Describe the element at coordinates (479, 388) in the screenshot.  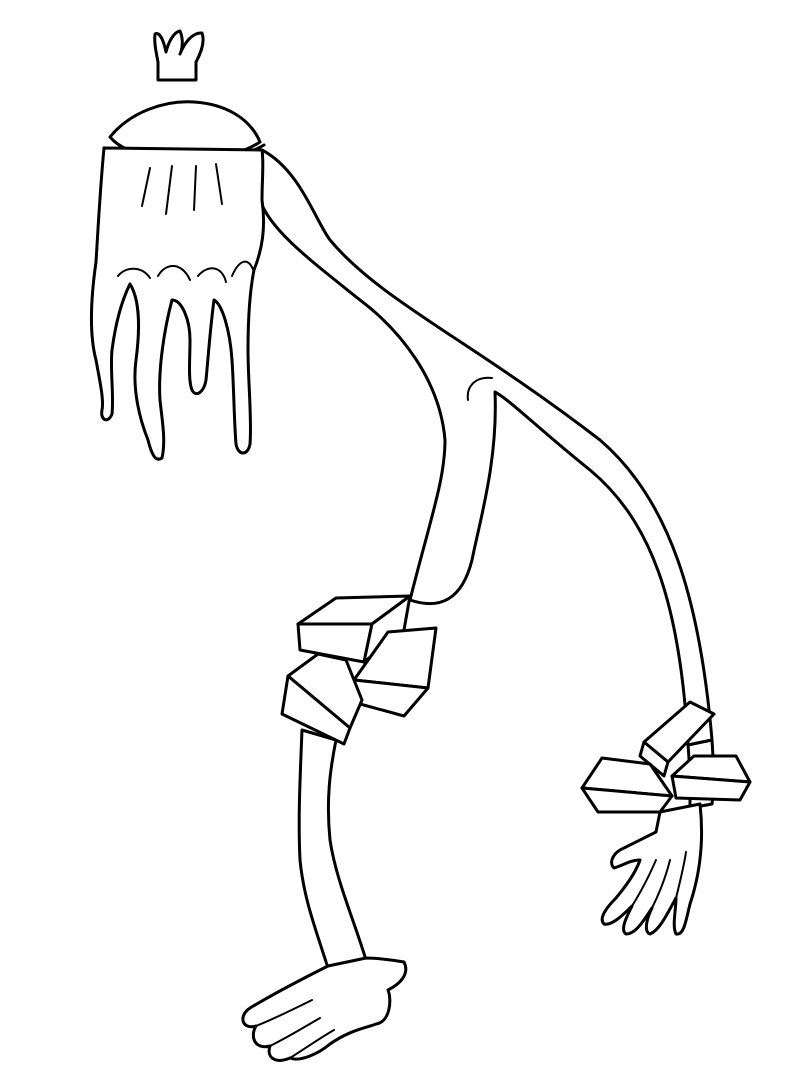
I see `shoulder-curl` at that location.